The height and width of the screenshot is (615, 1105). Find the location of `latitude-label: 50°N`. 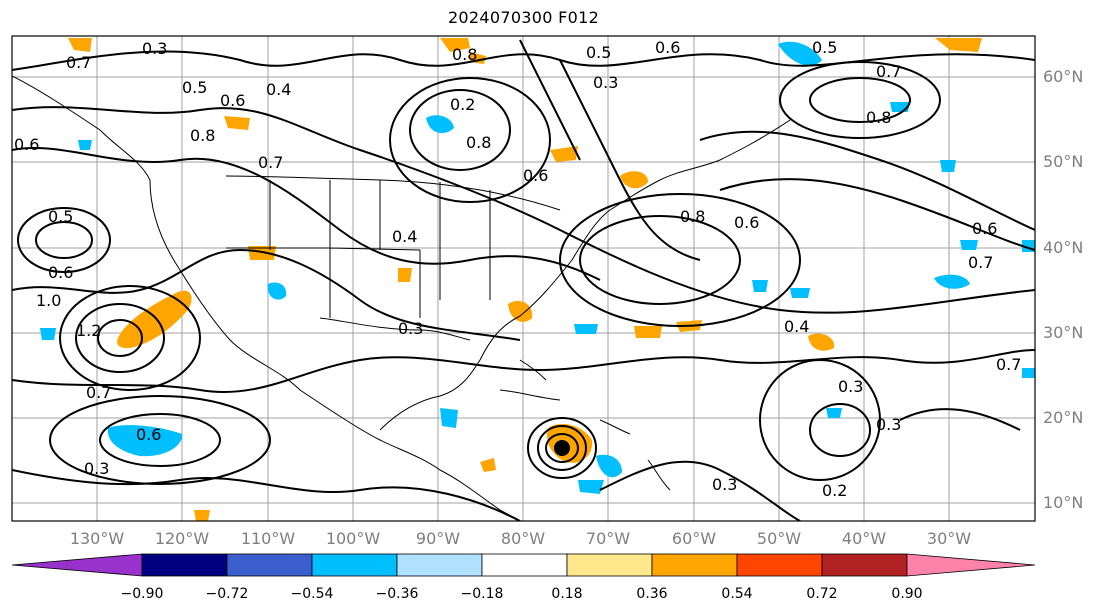

latitude-label: 50°N is located at coordinates (1063, 161).